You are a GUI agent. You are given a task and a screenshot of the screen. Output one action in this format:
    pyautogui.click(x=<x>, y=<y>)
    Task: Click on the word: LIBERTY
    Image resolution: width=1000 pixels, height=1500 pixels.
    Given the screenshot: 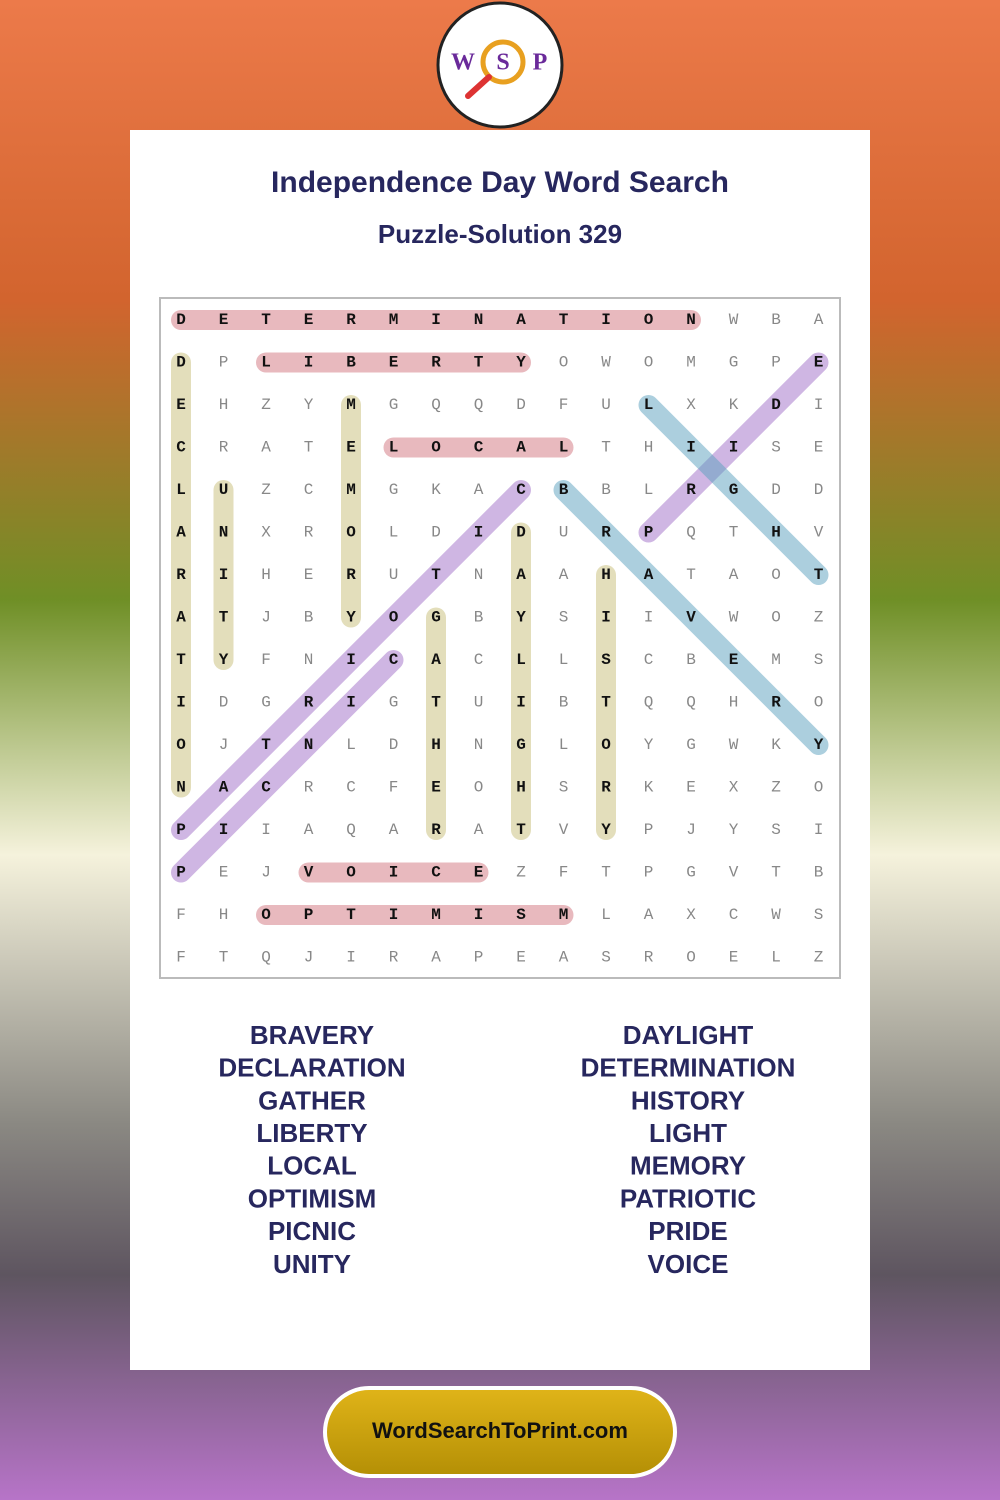 What is the action you would take?
    pyautogui.click(x=311, y=1133)
    